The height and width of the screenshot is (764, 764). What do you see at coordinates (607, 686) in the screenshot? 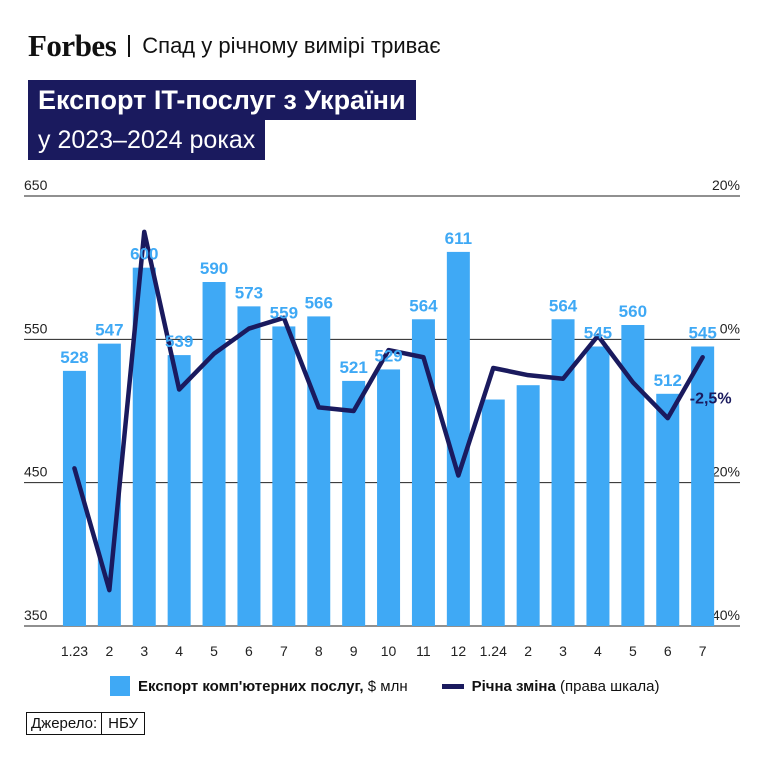
I see `legend-line-note: (права шкала)` at bounding box center [607, 686].